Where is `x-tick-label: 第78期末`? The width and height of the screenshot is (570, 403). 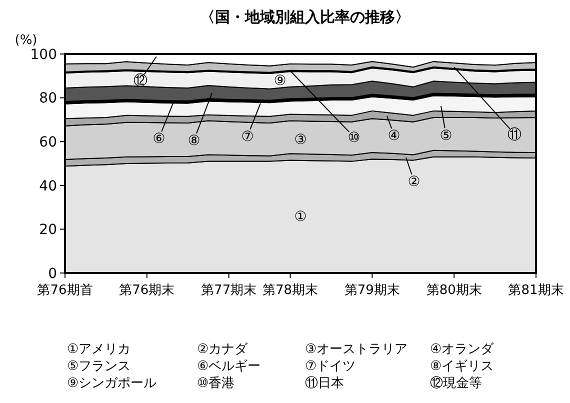
x-tick-label: 第78期末 is located at coordinates (290, 290).